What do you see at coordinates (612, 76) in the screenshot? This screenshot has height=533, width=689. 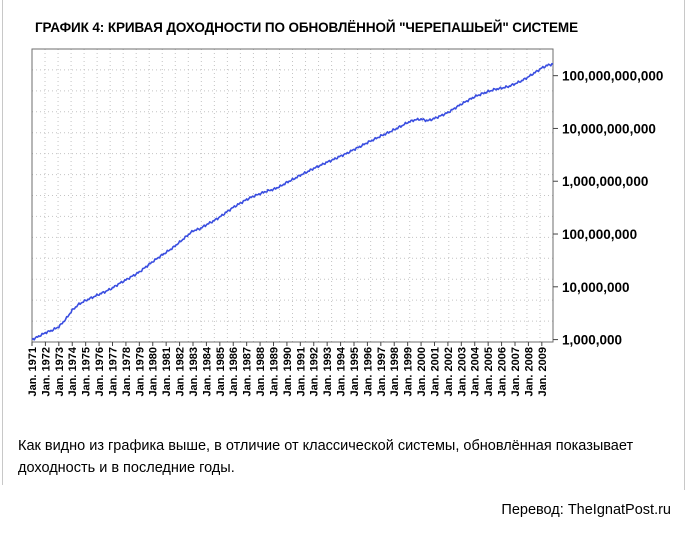 I see `y-tick-label: 100,000,000,000` at bounding box center [612, 76].